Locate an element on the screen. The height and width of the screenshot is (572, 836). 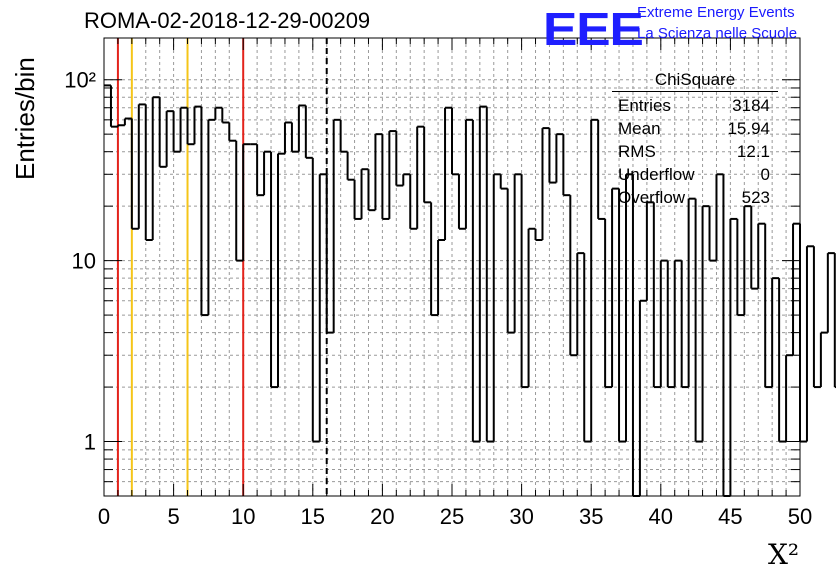
y-tick-label: 10² is located at coordinates (80, 80).